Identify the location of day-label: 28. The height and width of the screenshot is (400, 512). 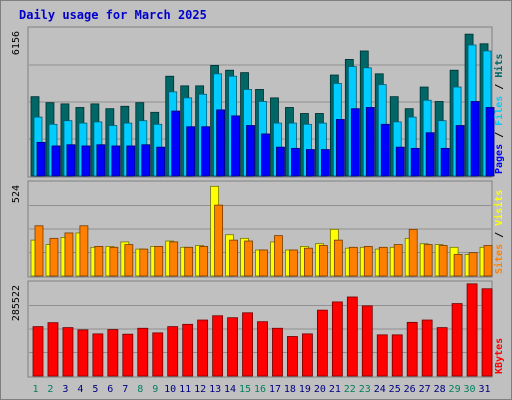
(440, 389).